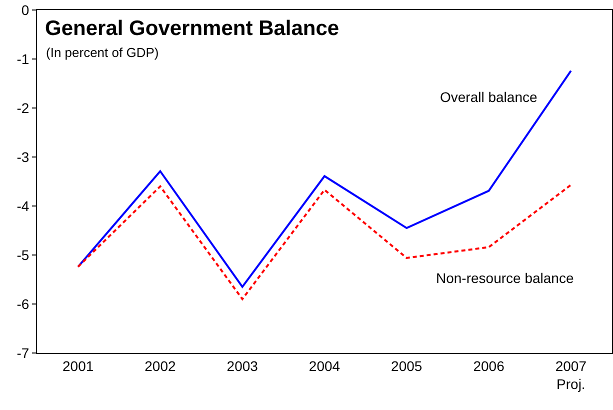 This screenshot has height=410, width=613. I want to click on y-tick-label: 0, so click(25, 10).